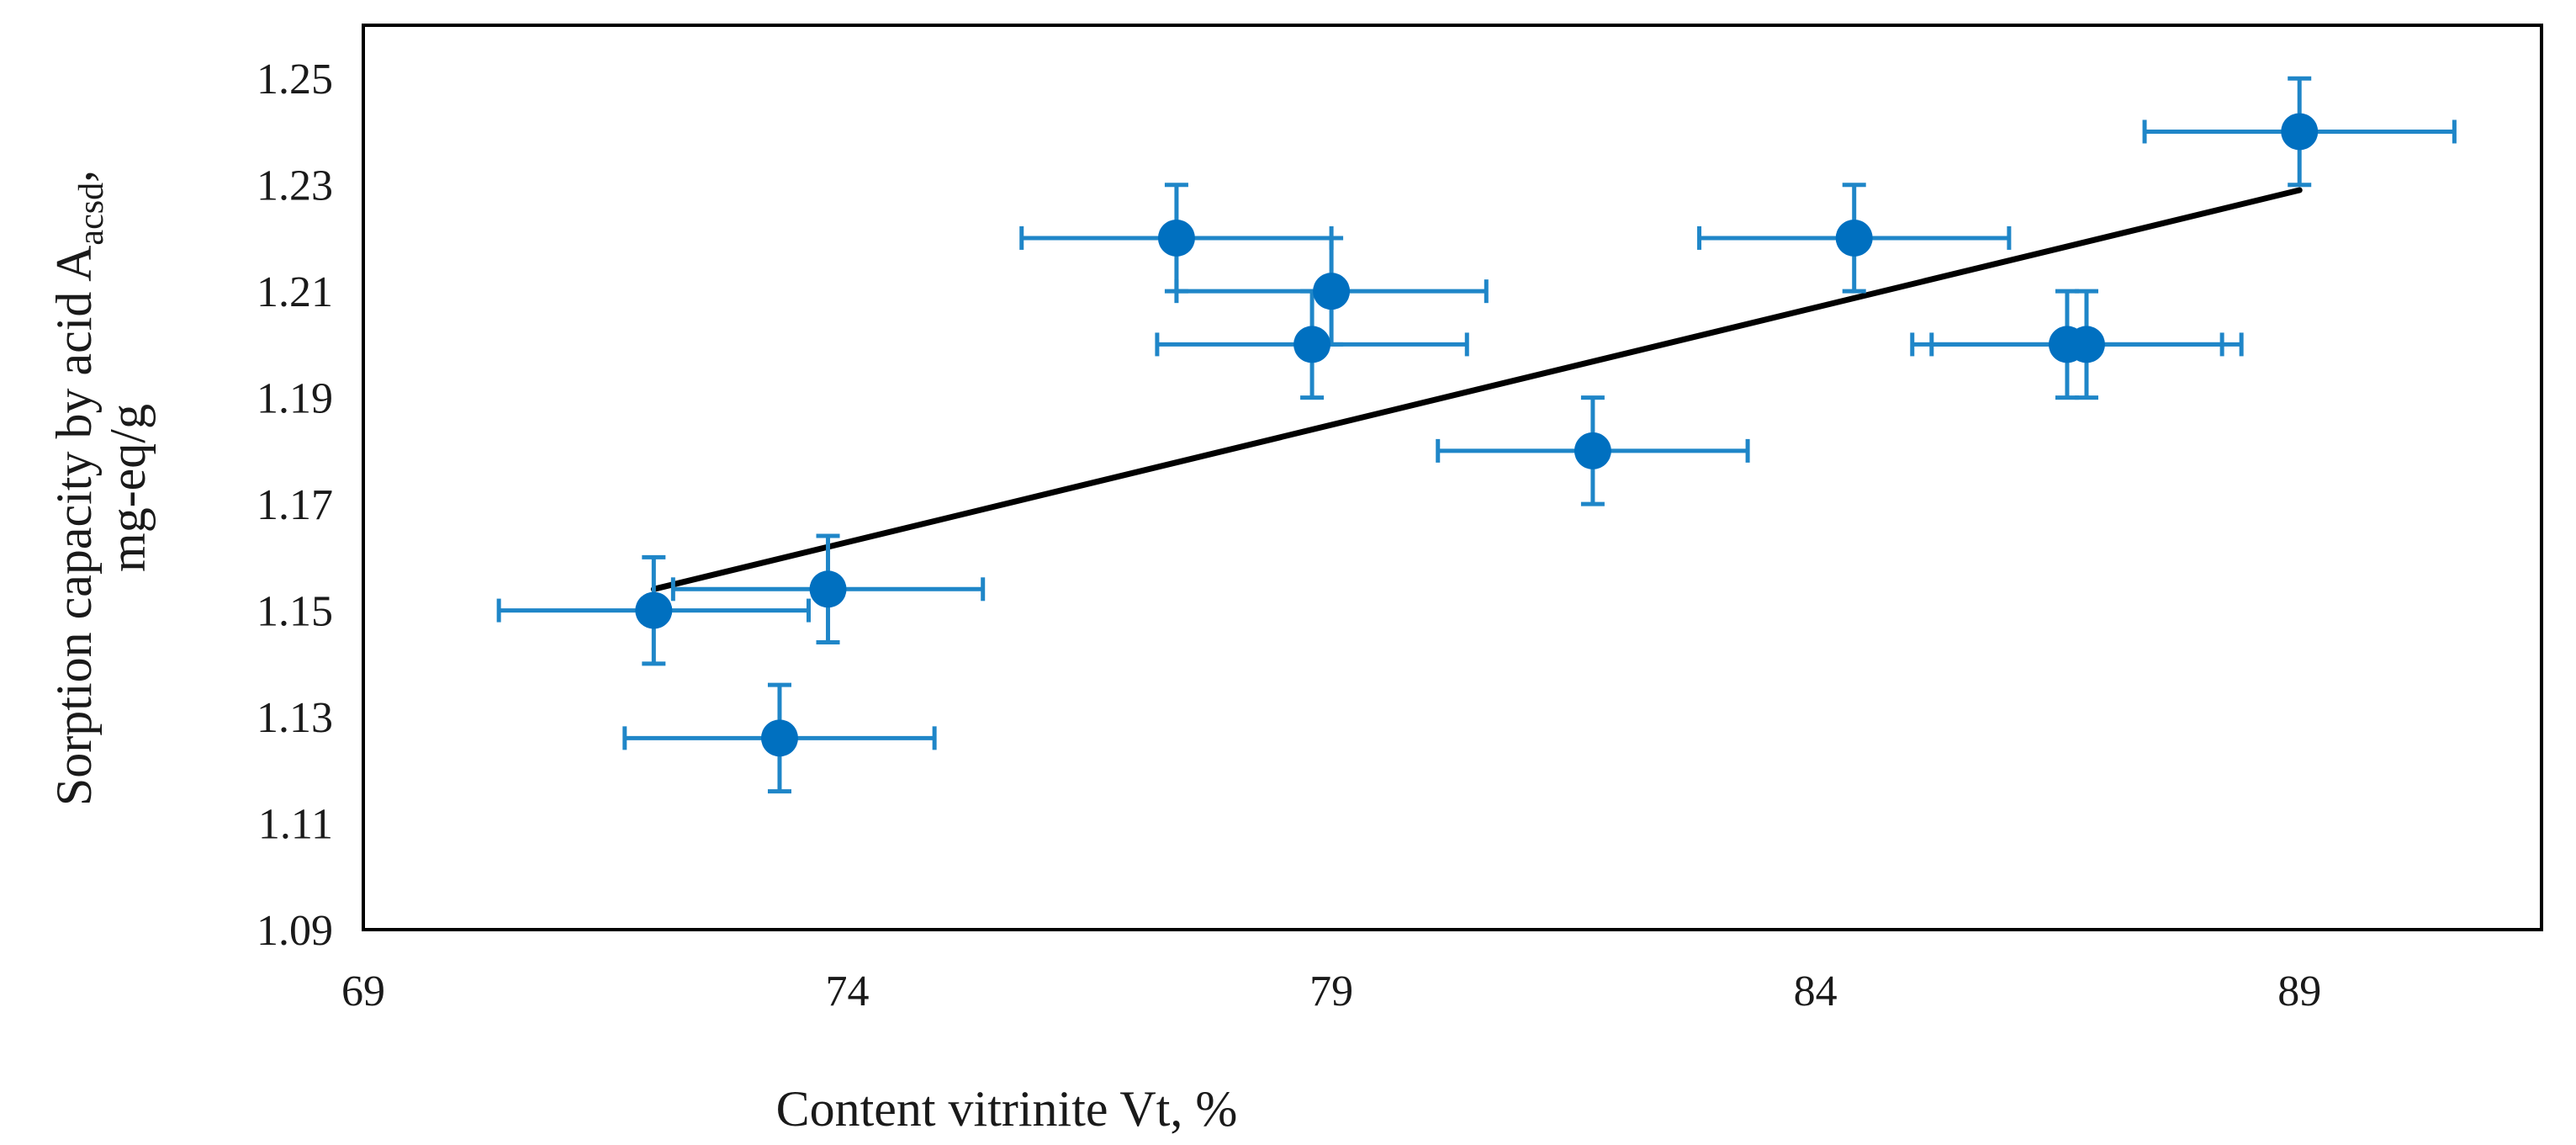  Describe the element at coordinates (295, 186) in the screenshot. I see `y-tick-label: 1.23` at that location.